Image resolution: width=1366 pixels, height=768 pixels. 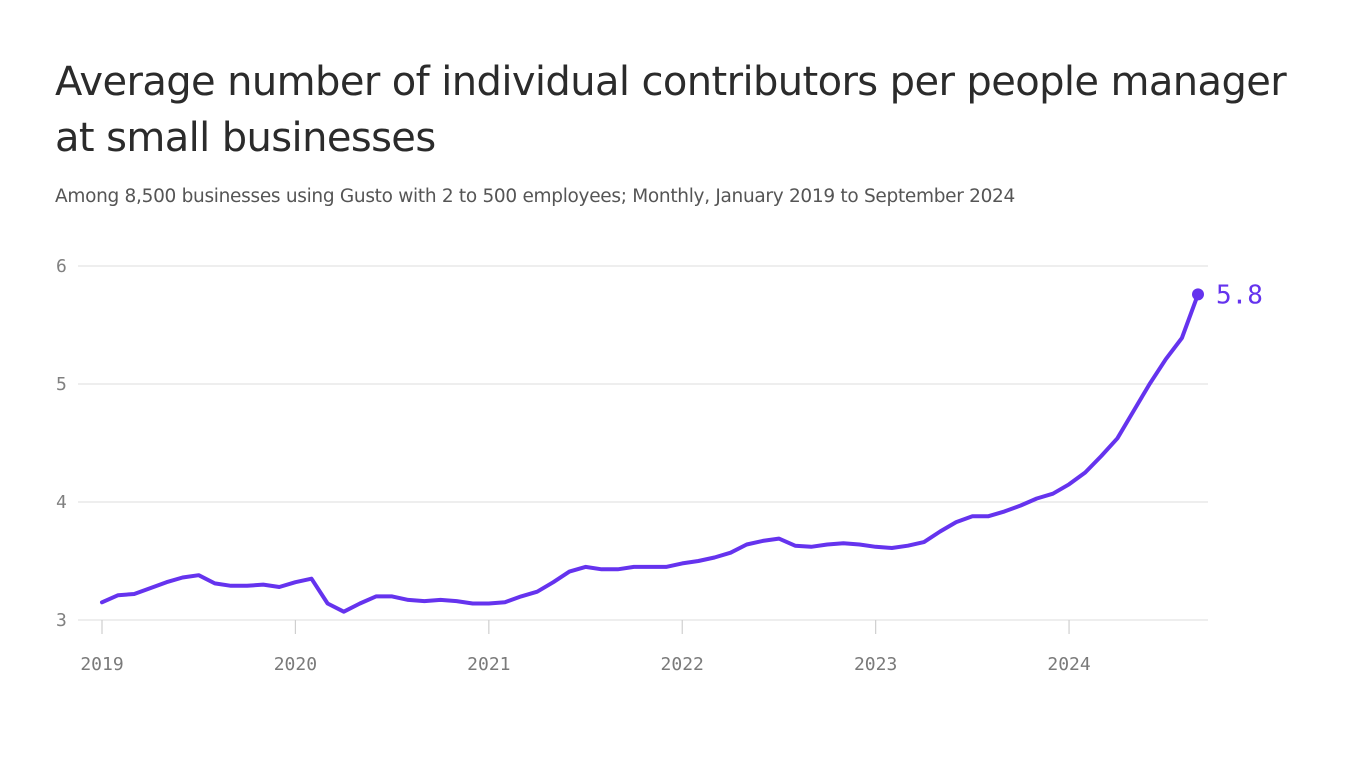 What do you see at coordinates (488, 664) in the screenshot?
I see `x-tick-label-2021: 2021` at bounding box center [488, 664].